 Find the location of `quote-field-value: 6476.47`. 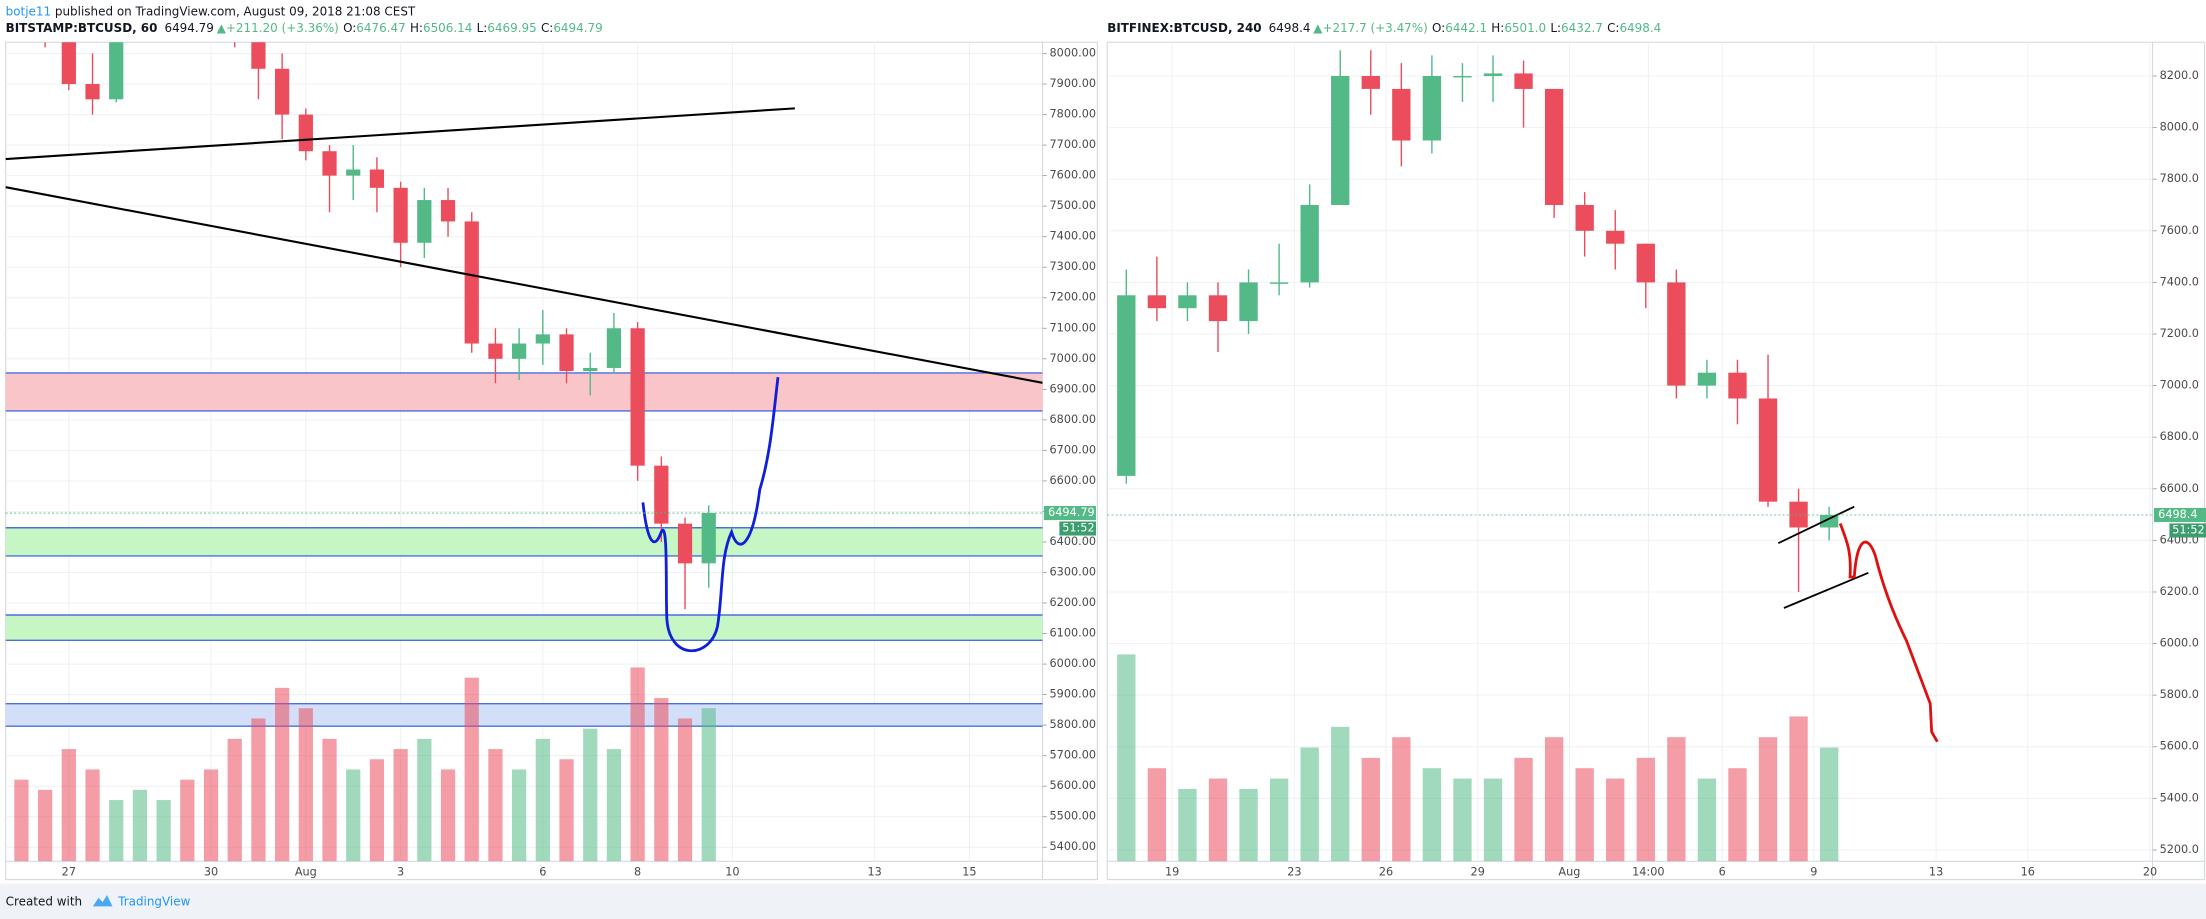

quote-field-value: 6476.47 is located at coordinates (380, 28).